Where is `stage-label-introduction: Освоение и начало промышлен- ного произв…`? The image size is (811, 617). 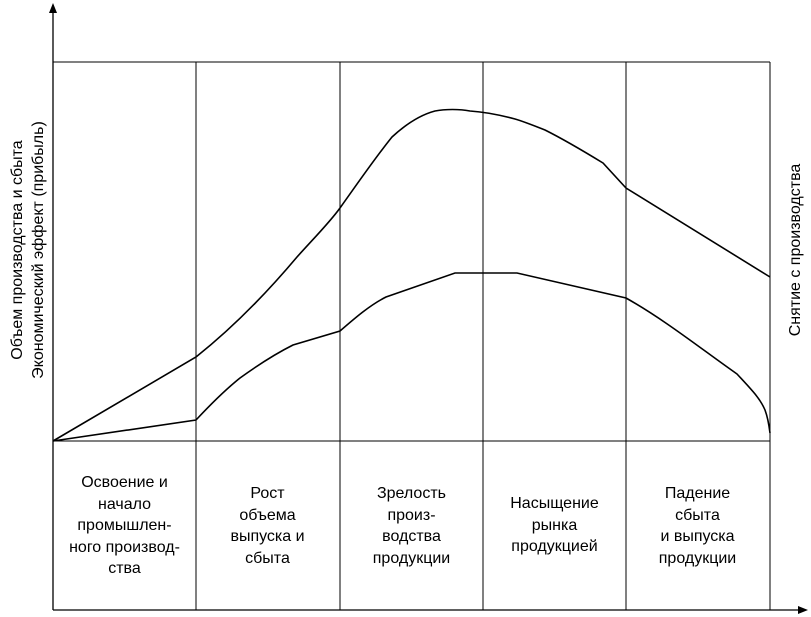
stage-label-introduction: Освоение и начало промышлен- ного произв… is located at coordinates (124, 525).